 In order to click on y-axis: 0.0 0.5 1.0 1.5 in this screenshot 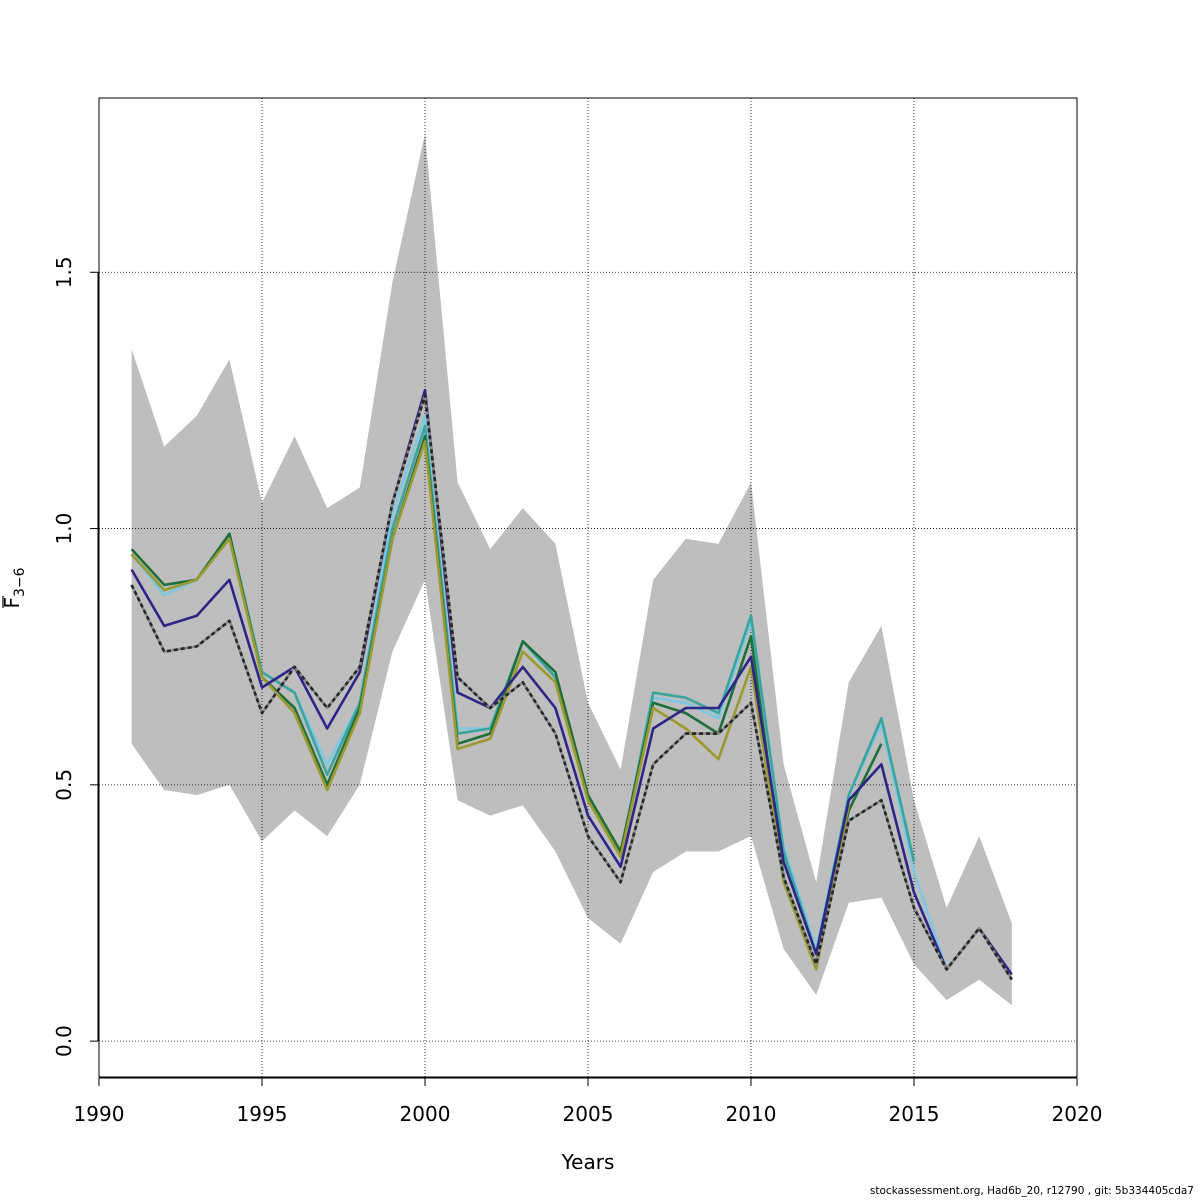, I will do `click(75, 656)`.